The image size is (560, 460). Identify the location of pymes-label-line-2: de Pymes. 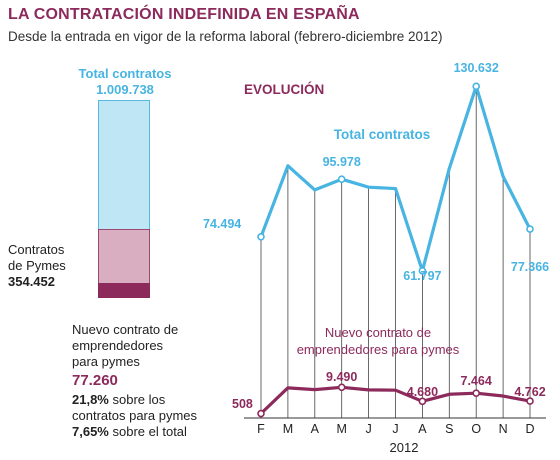
(37, 265).